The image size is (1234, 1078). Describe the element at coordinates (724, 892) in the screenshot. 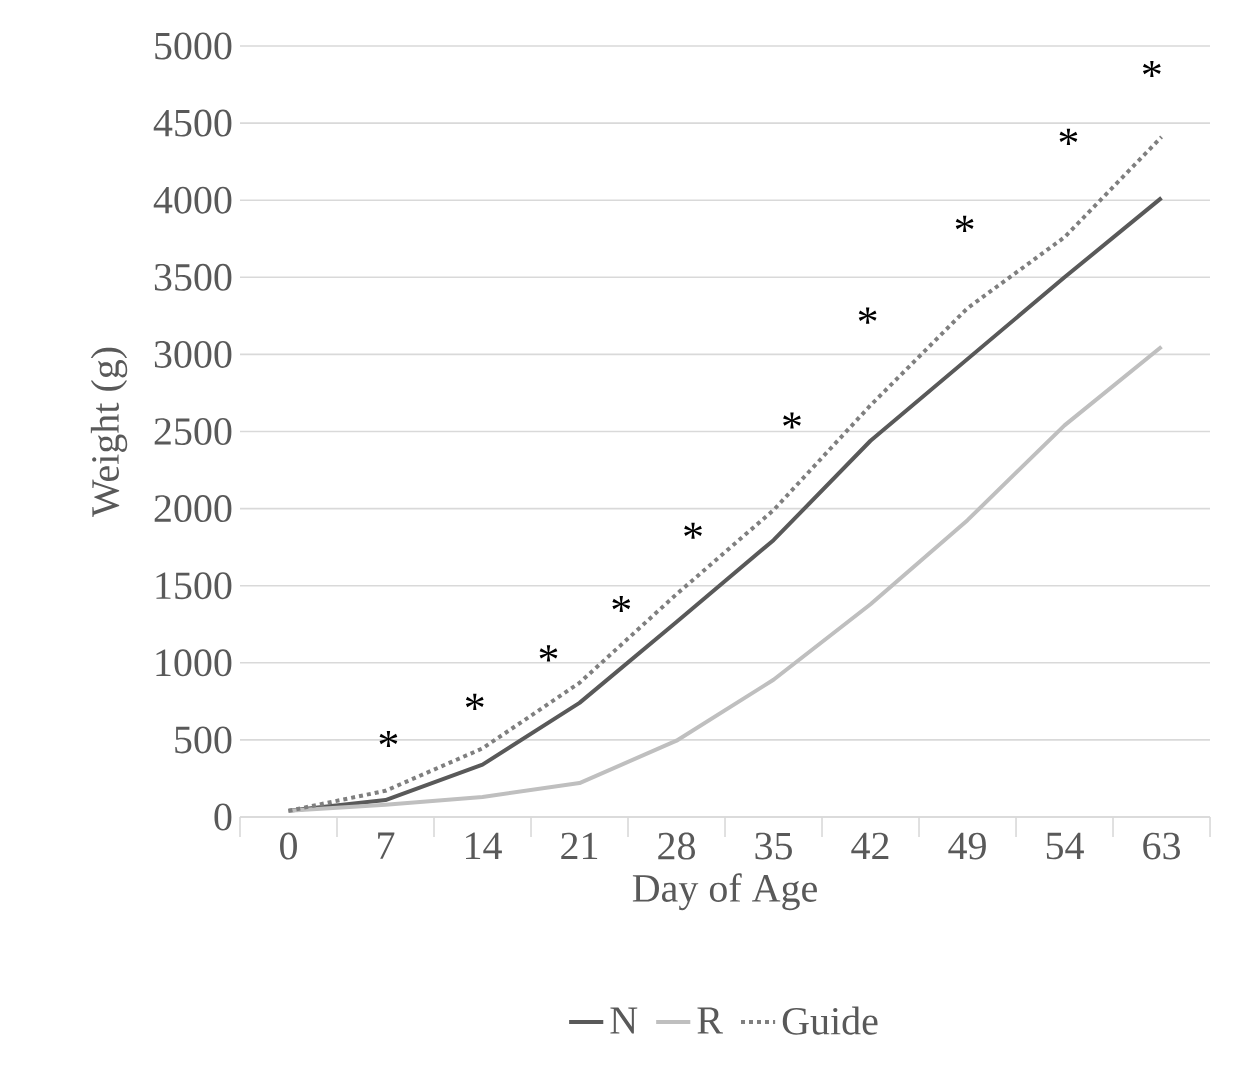

I see `x-axis-title: Day of Age` at that location.